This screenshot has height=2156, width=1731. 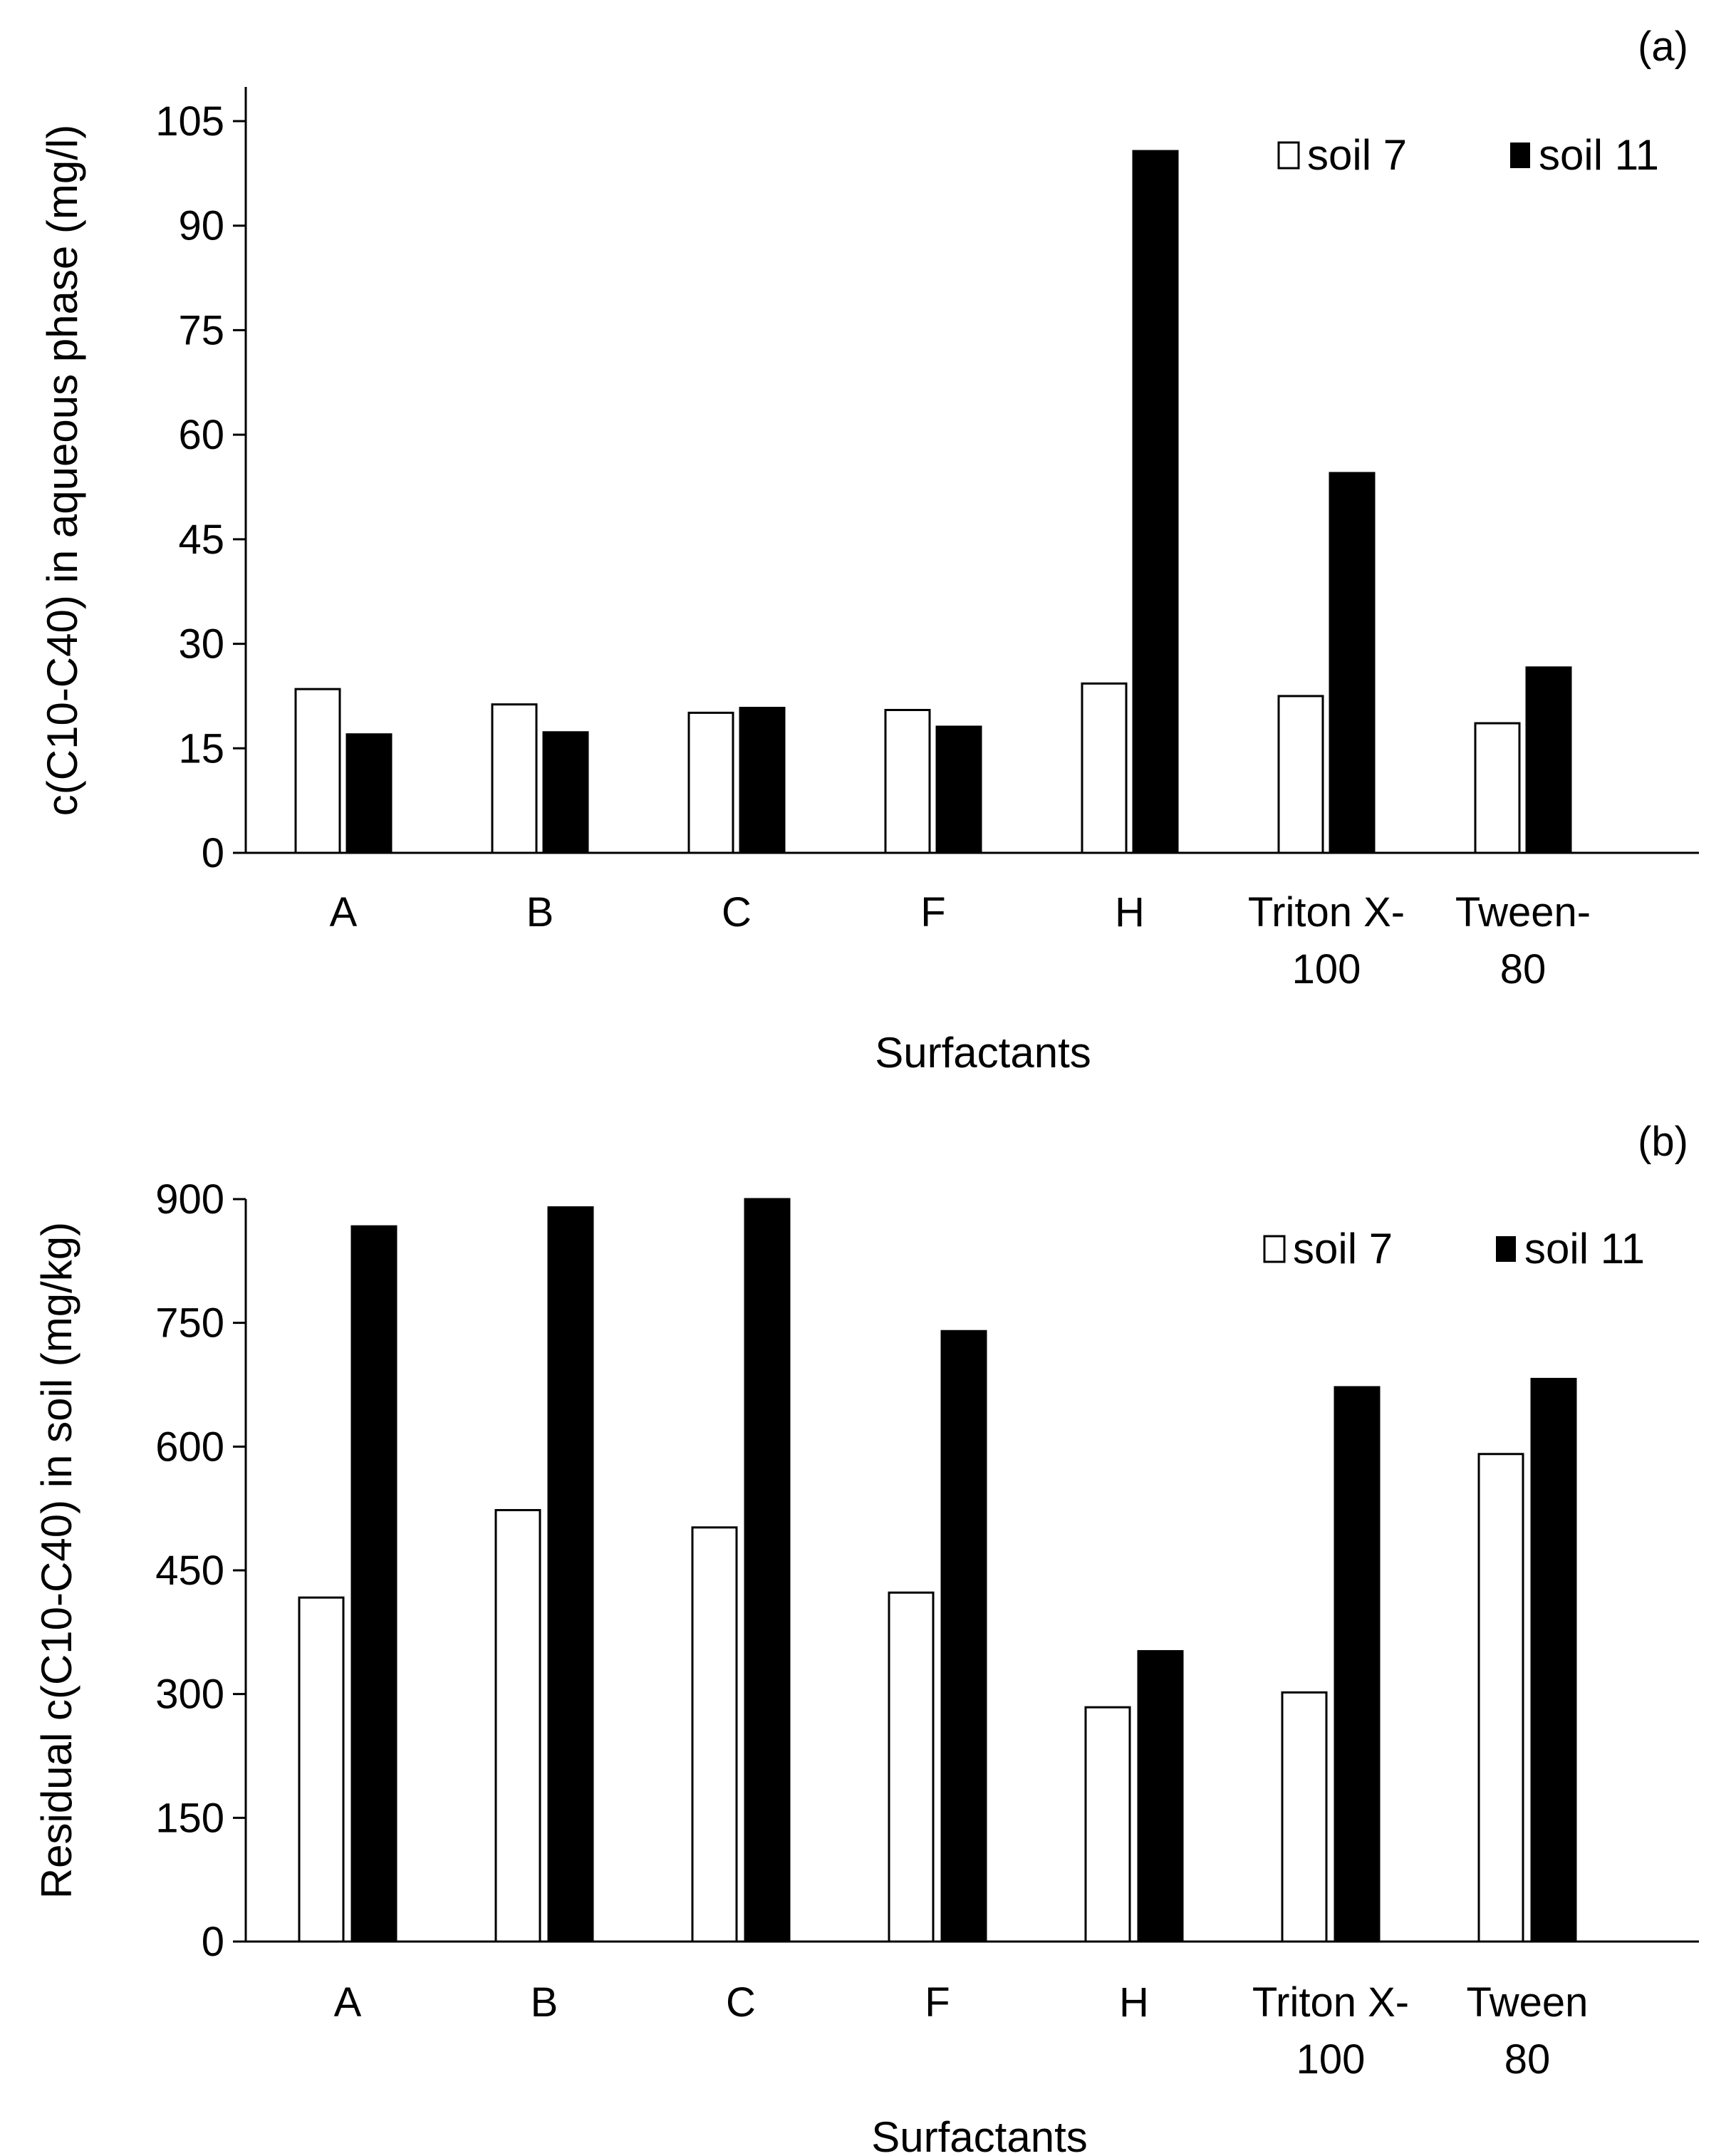 I want to click on panel-b-legend: soil 7 soil 11, so click(x=1454, y=1249).